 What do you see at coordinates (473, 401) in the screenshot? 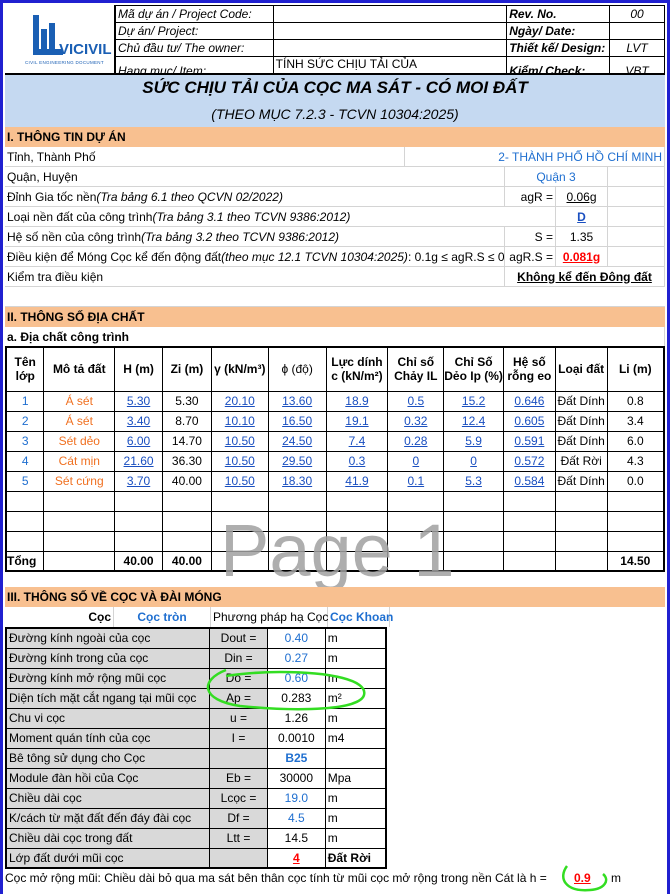
I see `table-cell: 15.2` at bounding box center [473, 401].